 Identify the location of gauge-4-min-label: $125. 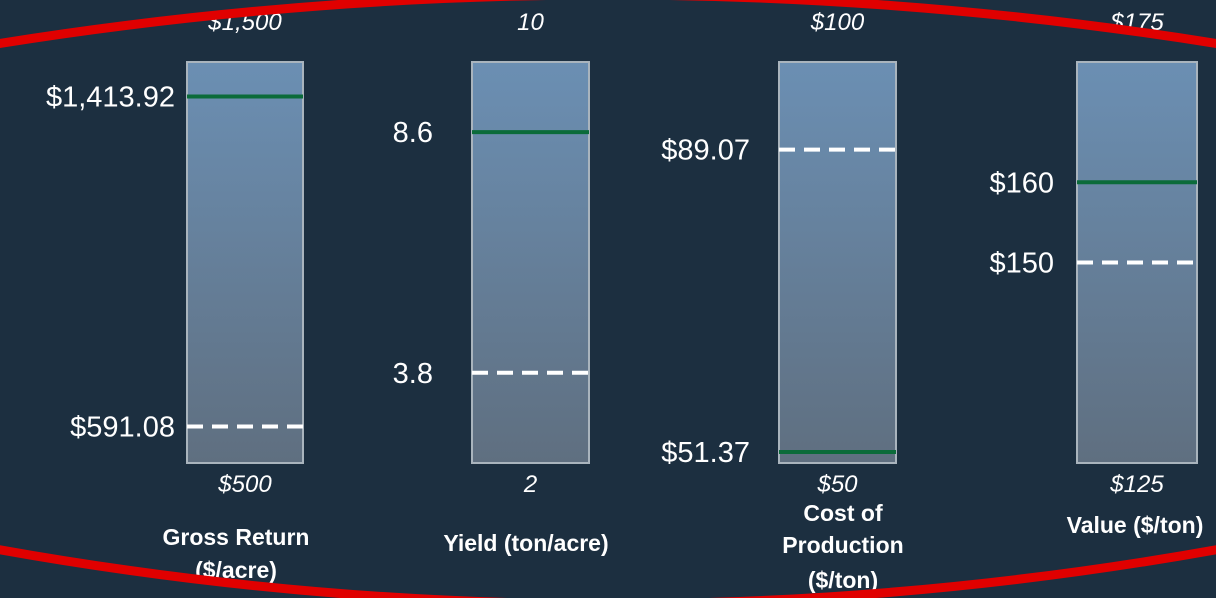
(1136, 484).